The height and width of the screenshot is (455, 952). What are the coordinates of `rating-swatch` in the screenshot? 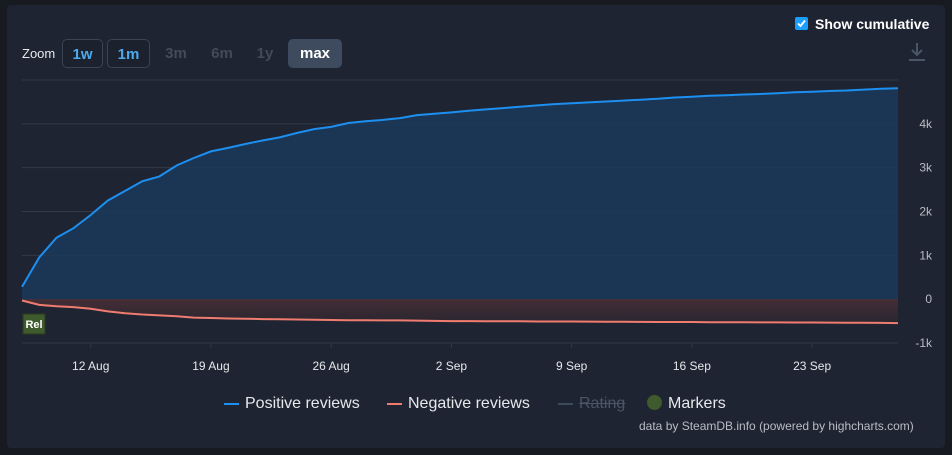 It's located at (565, 404).